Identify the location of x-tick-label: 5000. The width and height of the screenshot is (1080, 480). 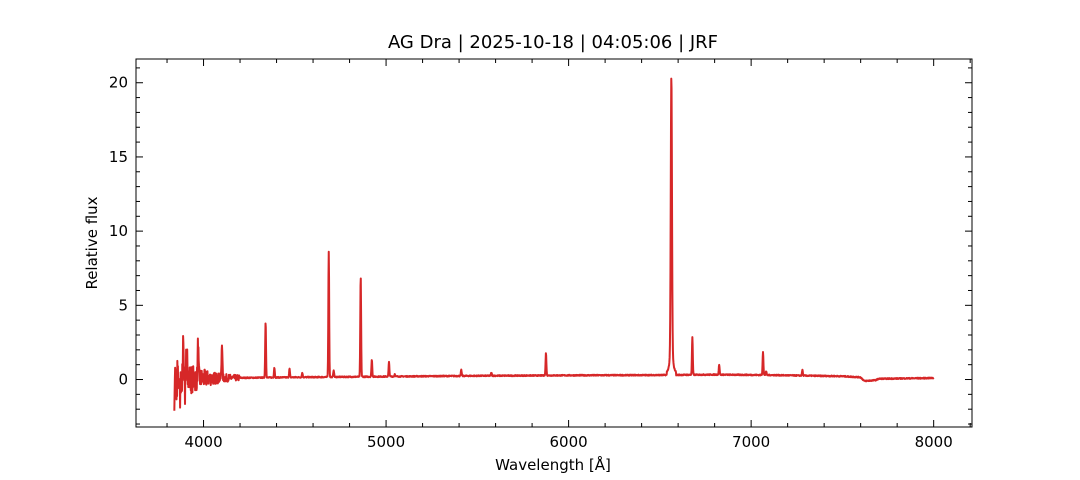
(386, 442).